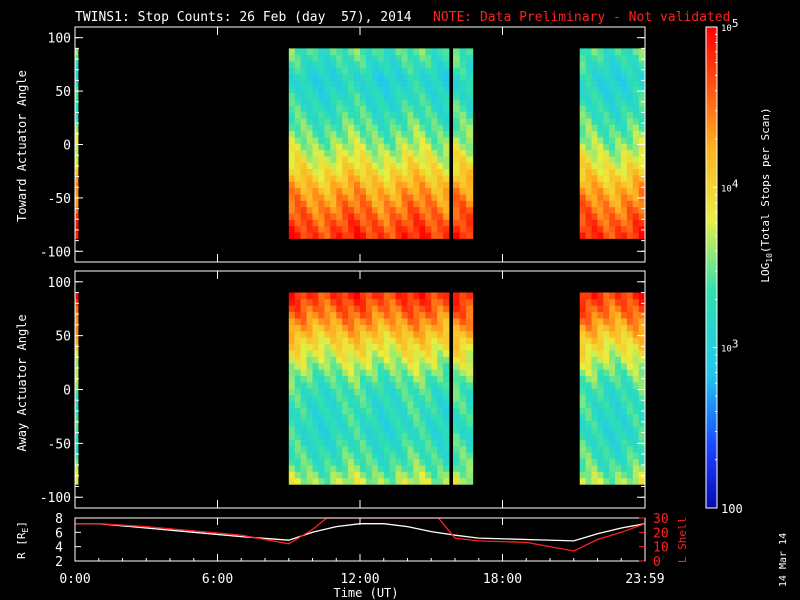  What do you see at coordinates (59, 283) in the screenshot?
I see `away-ytick-label: 100` at bounding box center [59, 283].